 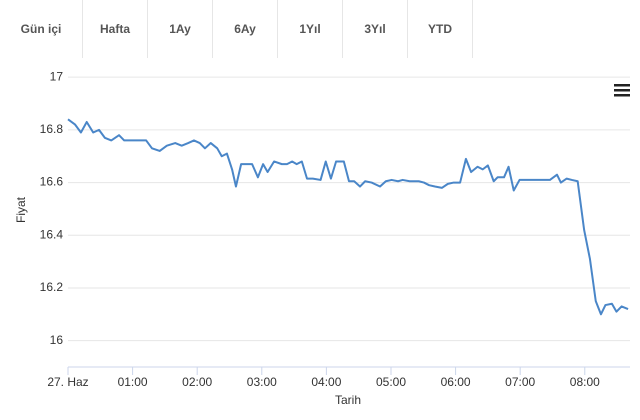 I want to click on x-tick-label: 27. Haz, so click(x=67, y=382).